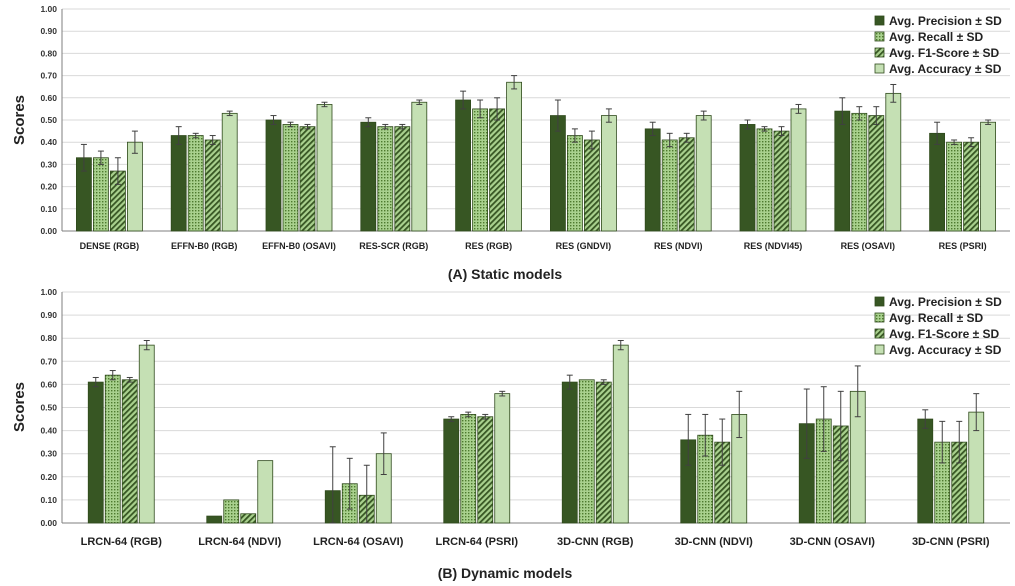  I want to click on x-category-label: LRCN-64 (NDVI), so click(239, 542).